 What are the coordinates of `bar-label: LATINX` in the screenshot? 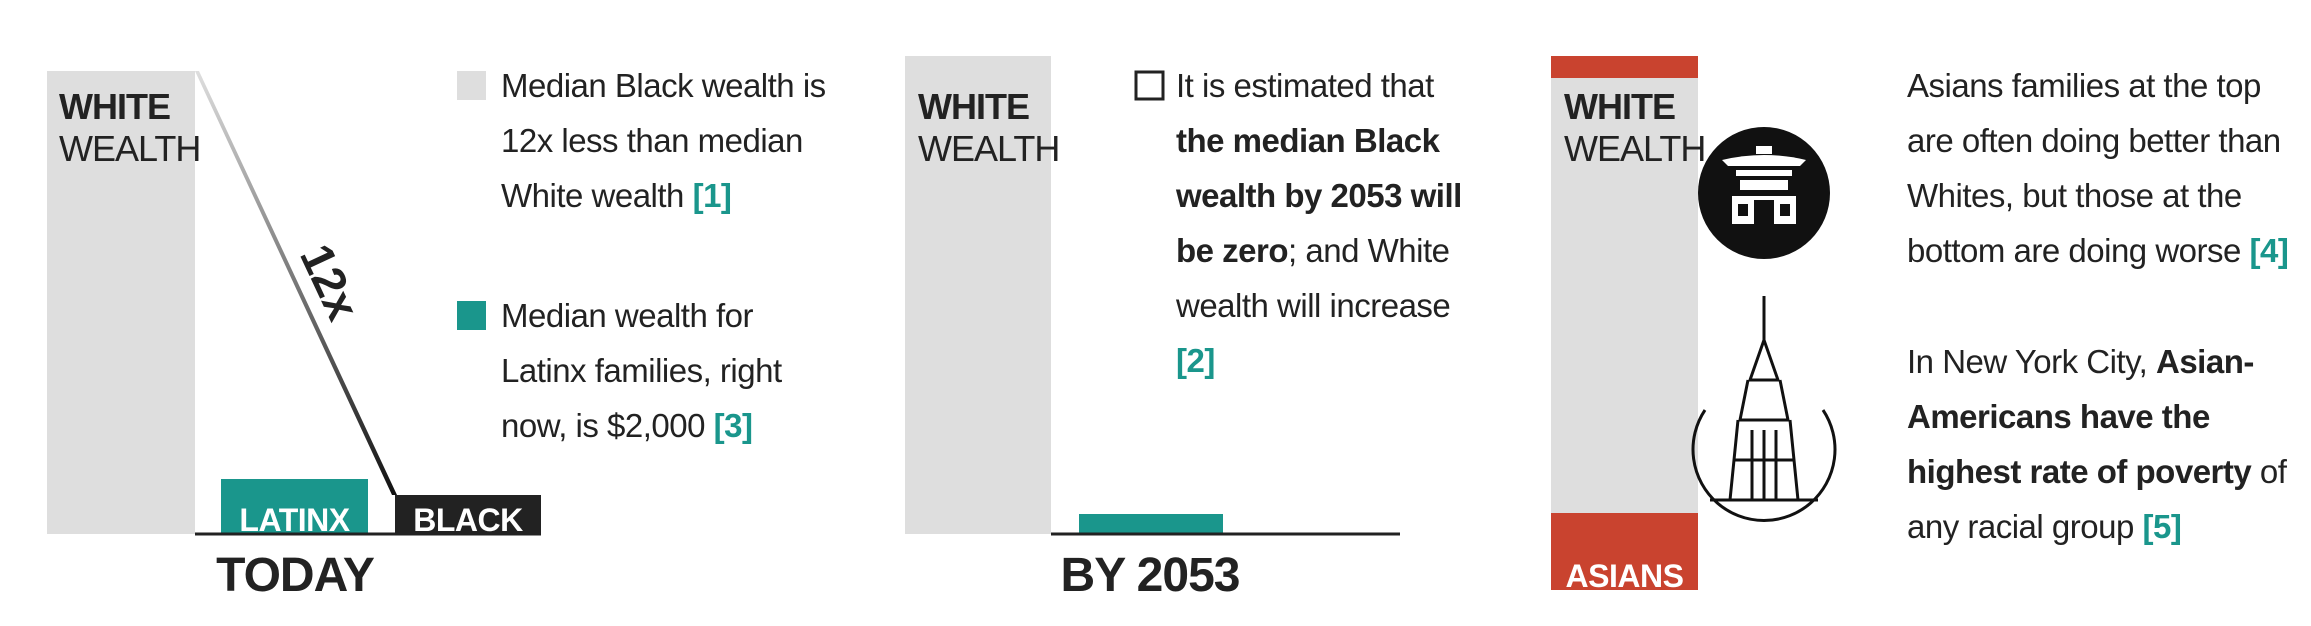 It's located at (294, 518).